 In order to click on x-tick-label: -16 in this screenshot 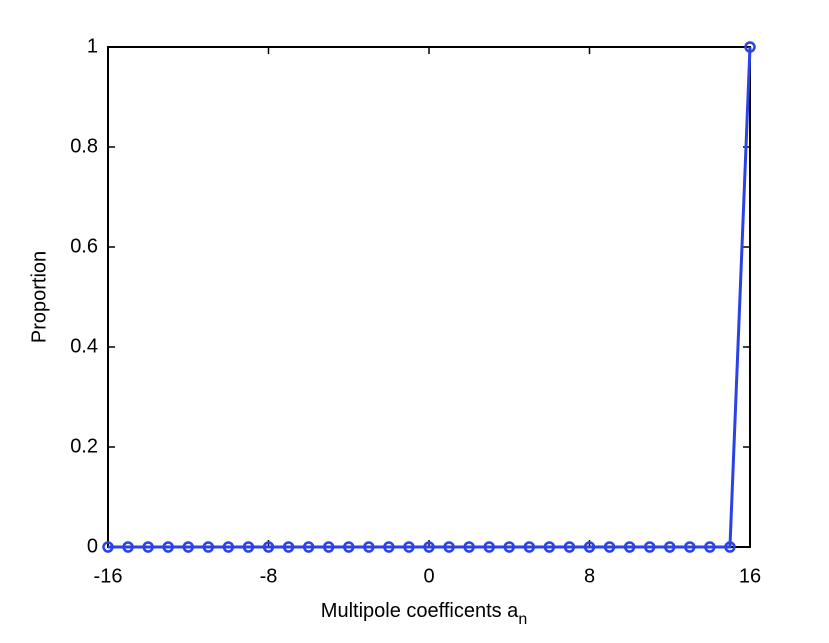, I will do `click(108, 576)`.